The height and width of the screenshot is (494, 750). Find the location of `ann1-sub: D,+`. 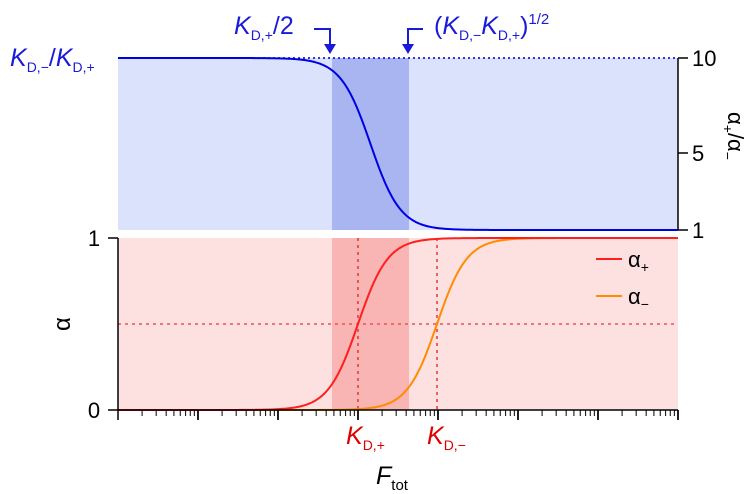

ann1-sub: D,+ is located at coordinates (262, 35).